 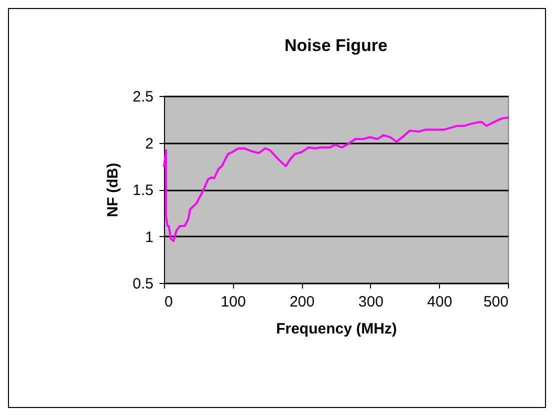 What do you see at coordinates (143, 190) in the screenshot?
I see `y-tick-label: 1.5` at bounding box center [143, 190].